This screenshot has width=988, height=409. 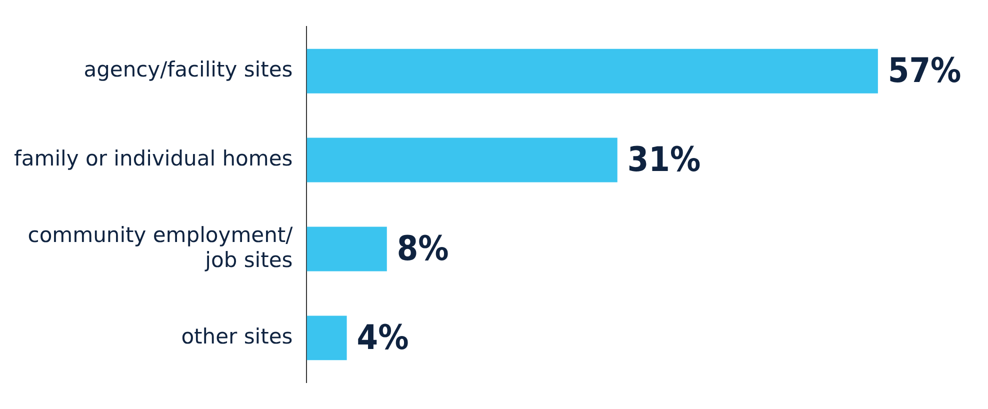 I want to click on y-tick-label: other sites, so click(x=237, y=336).